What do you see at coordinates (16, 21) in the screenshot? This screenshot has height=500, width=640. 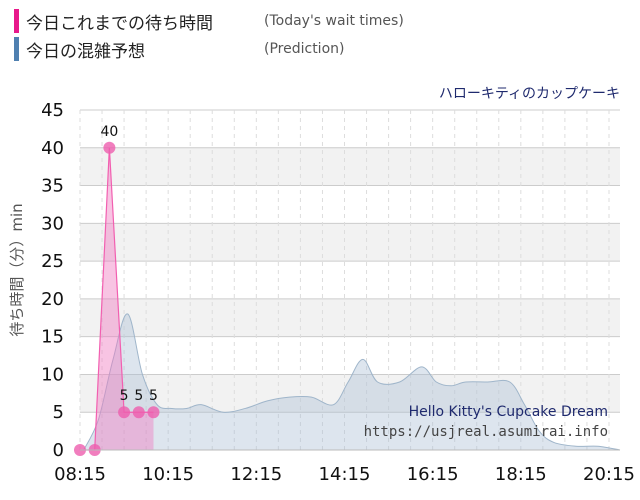 I see `legend-today-swatch` at bounding box center [16, 21].